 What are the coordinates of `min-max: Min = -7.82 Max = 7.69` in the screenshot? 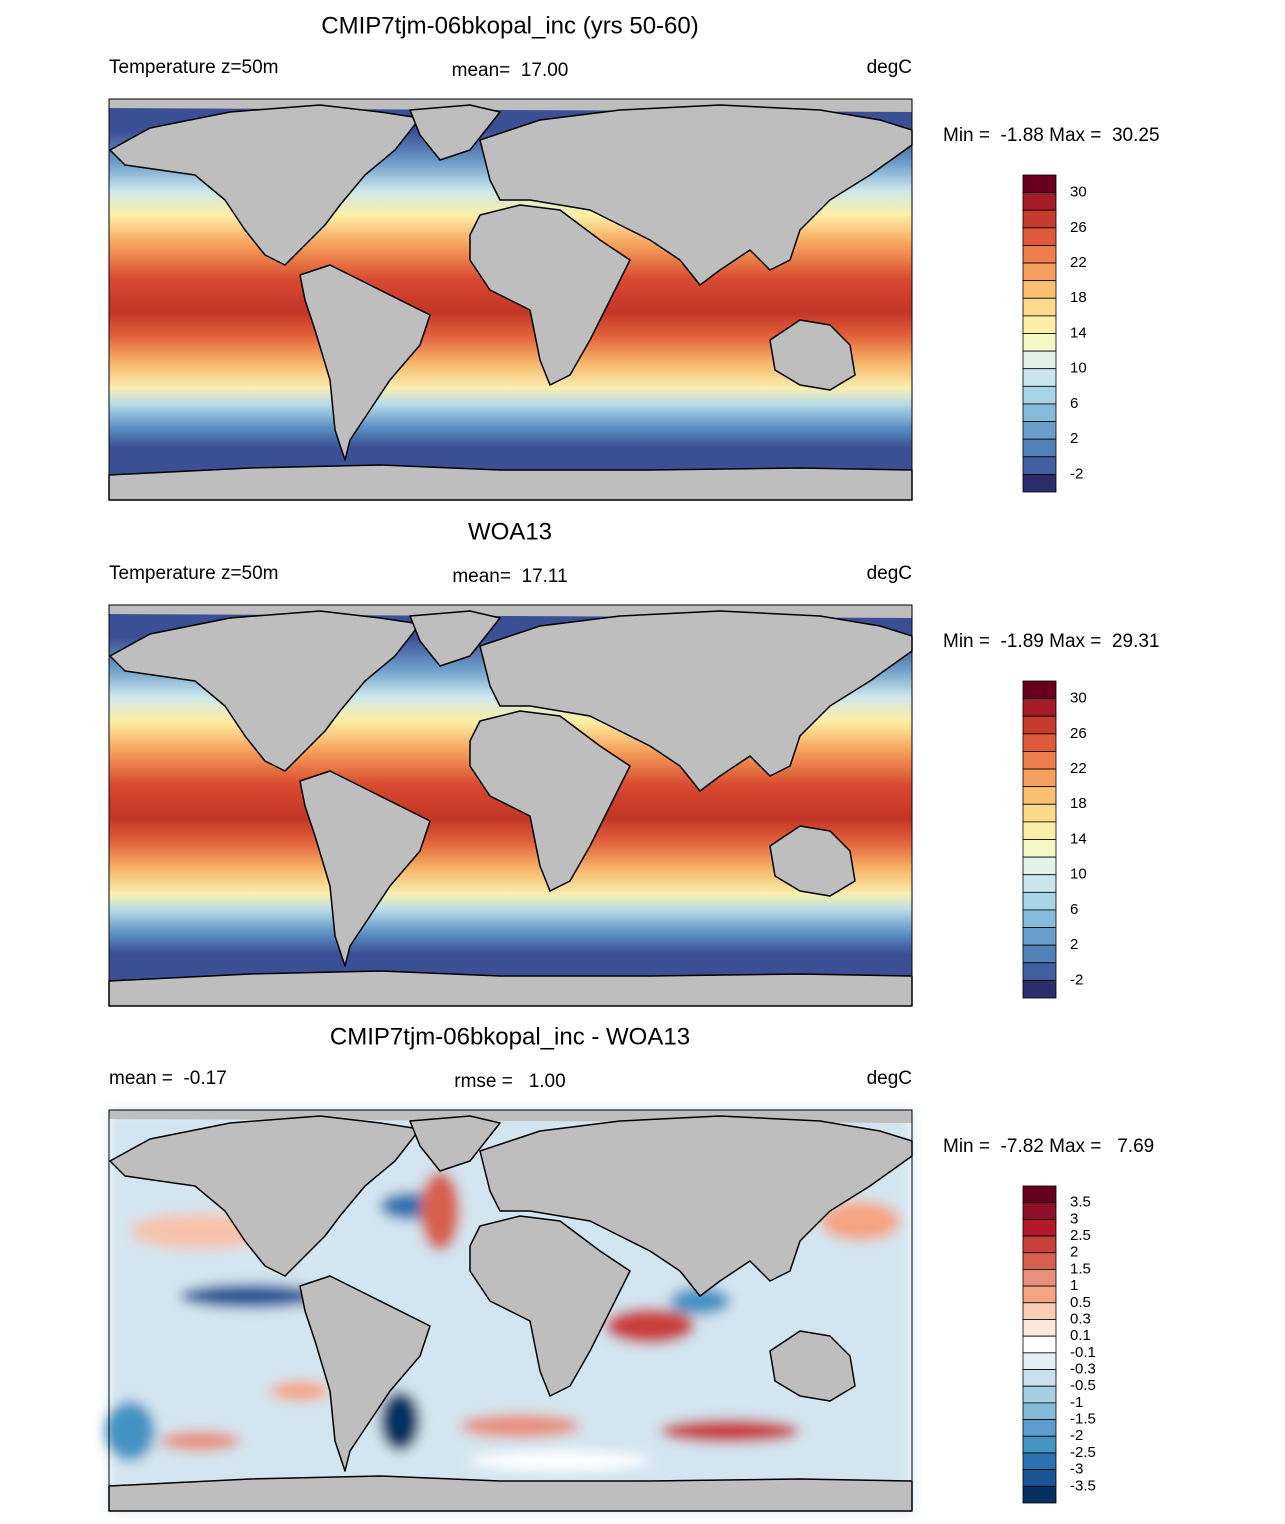 It's located at (1048, 1146).